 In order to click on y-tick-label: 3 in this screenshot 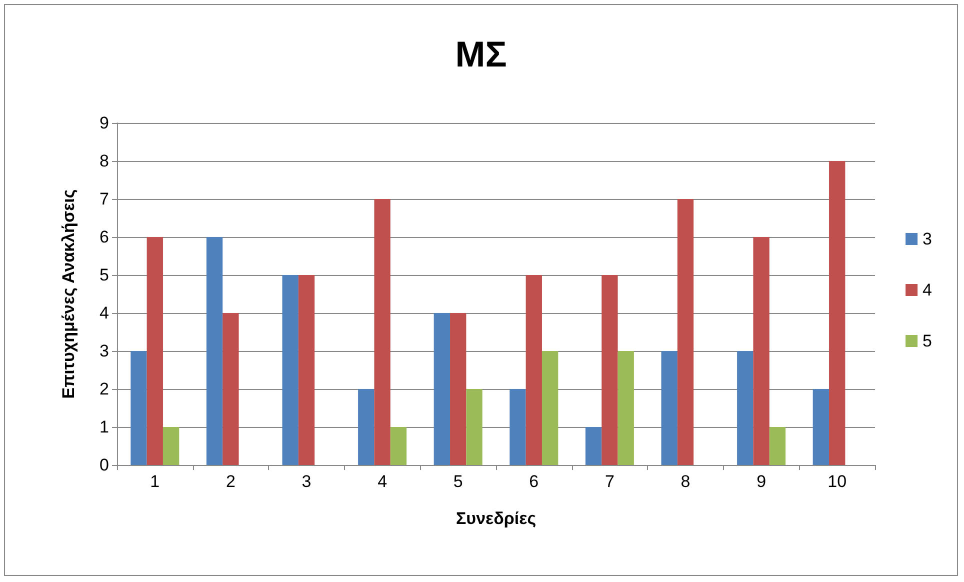, I will do `click(104, 351)`.